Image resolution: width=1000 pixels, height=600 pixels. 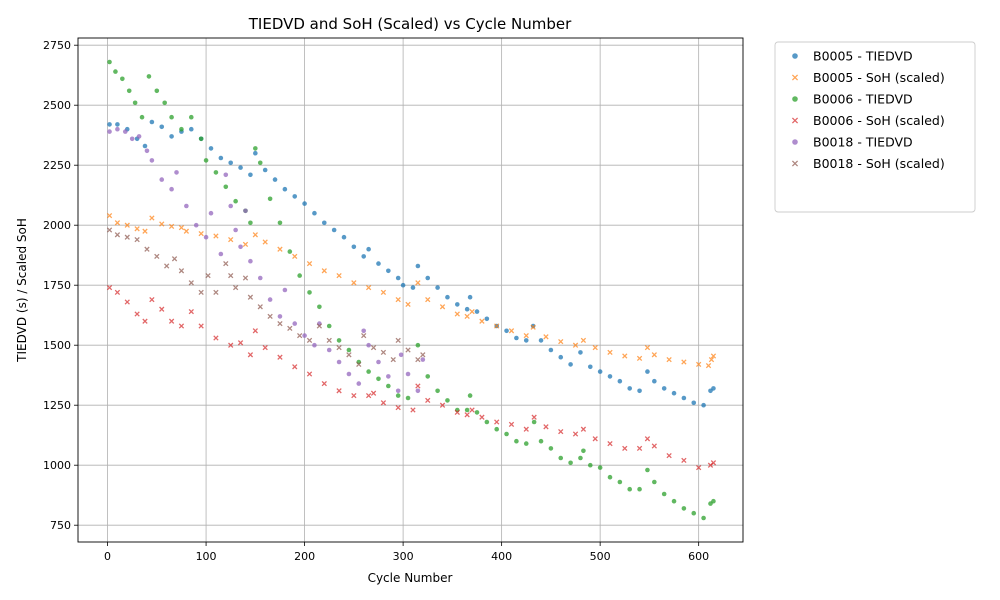 I want to click on y-tick-label: 750, so click(x=60, y=525).